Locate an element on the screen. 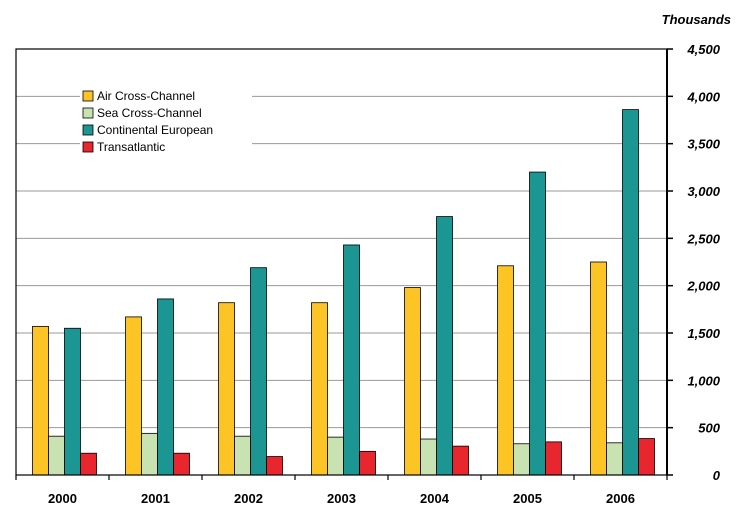 The height and width of the screenshot is (514, 737). y-tick-label: 3,000 is located at coordinates (703, 191).